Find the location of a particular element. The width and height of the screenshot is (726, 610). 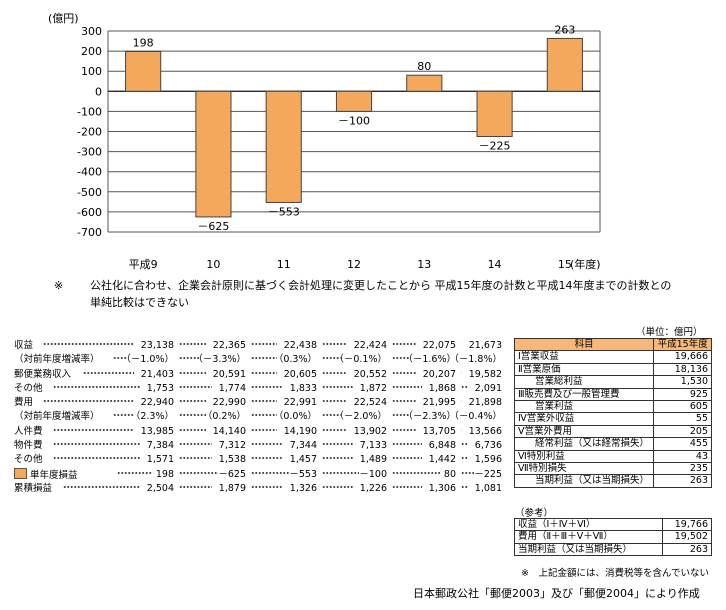

summary-cell: 2,091 is located at coordinates (488, 388).